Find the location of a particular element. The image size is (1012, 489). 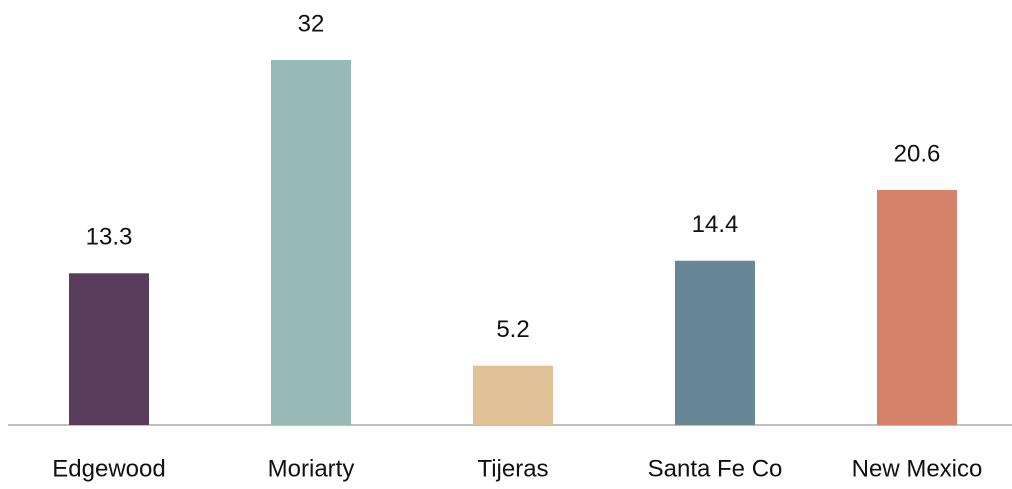

x-tick-label: Tijeras is located at coordinates (512, 468).